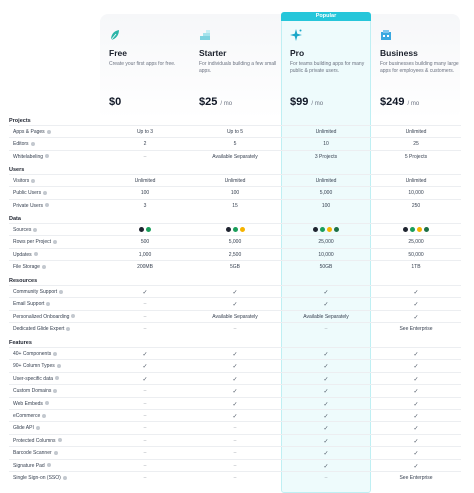  What do you see at coordinates (326, 16) in the screenshot?
I see `popular-badge: Popular` at bounding box center [326, 16].